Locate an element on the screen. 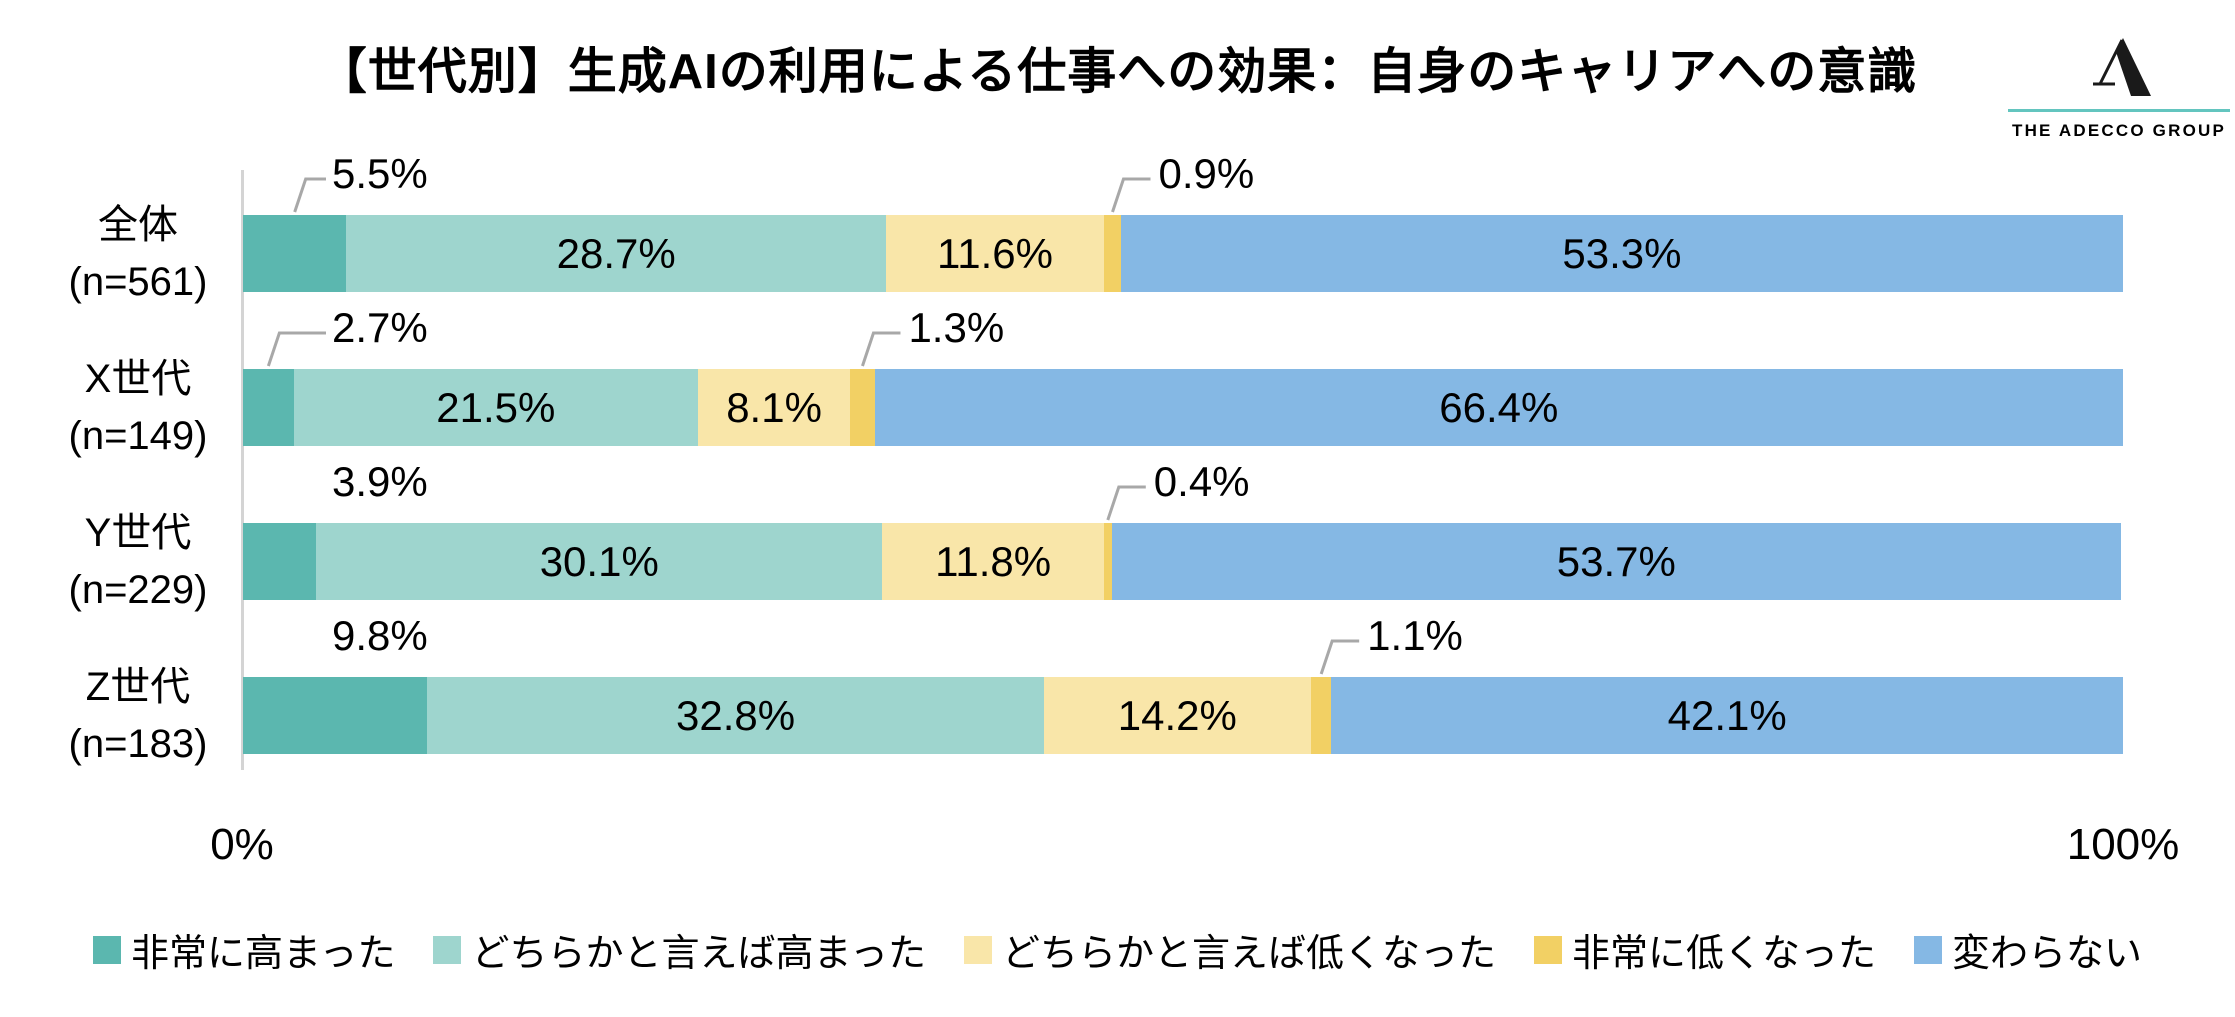 Image resolution: width=2235 pixels, height=1017 pixels. callout-value-label: 5.5% is located at coordinates (380, 173).